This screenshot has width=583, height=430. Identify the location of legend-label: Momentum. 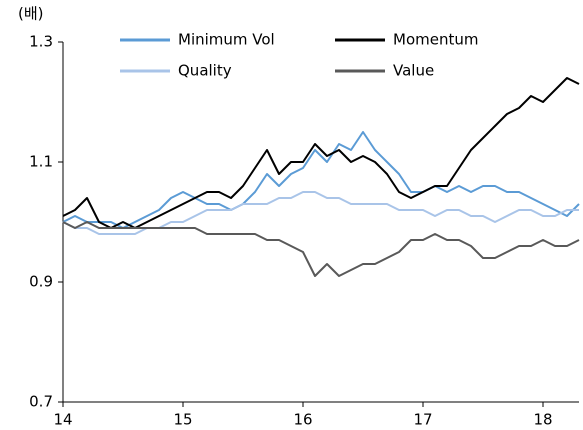
(435, 40).